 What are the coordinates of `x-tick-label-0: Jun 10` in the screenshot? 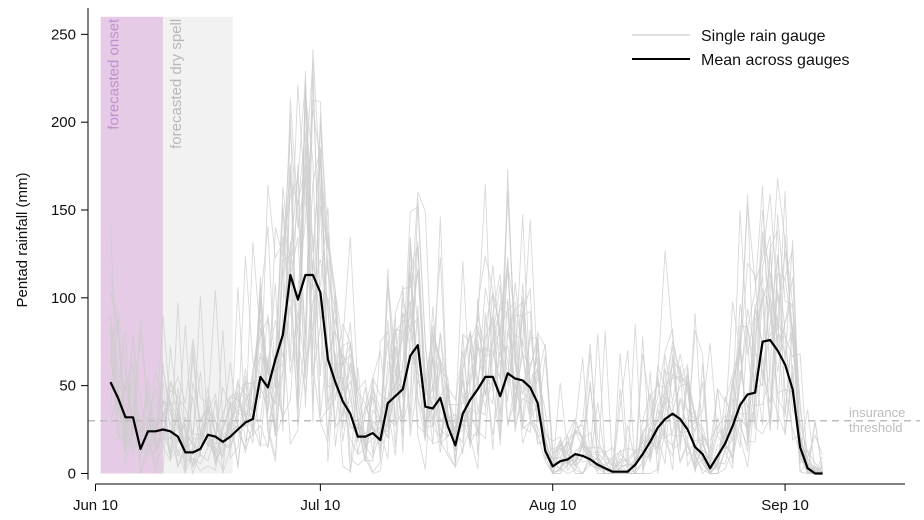 It's located at (95, 505).